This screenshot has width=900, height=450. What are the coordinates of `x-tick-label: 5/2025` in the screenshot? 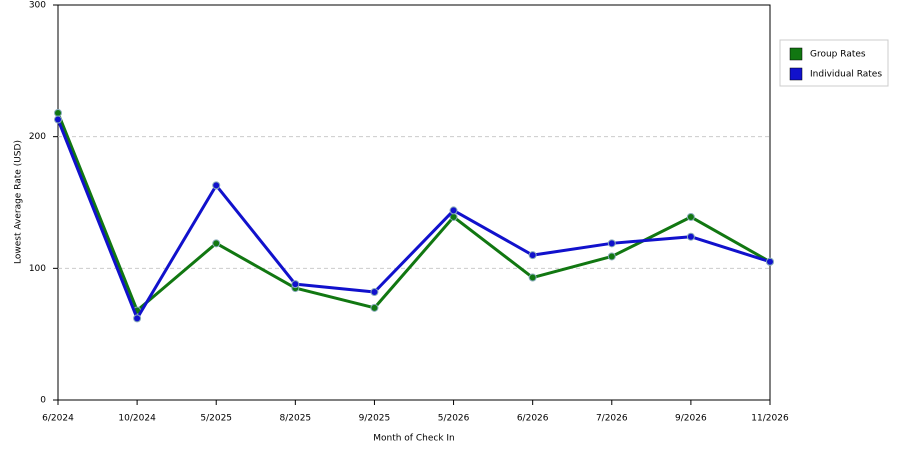 It's located at (216, 419).